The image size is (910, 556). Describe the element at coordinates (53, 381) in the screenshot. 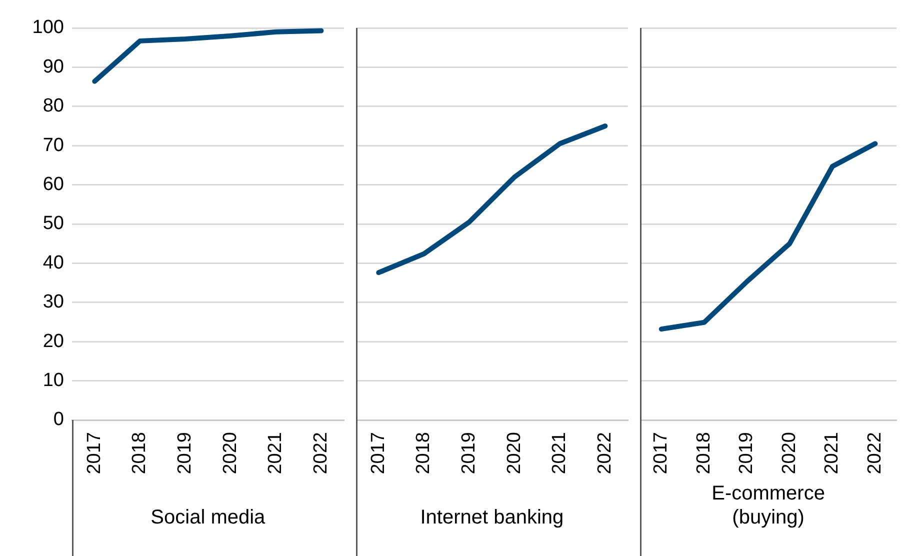

I see `y-tick-label: 10` at that location.